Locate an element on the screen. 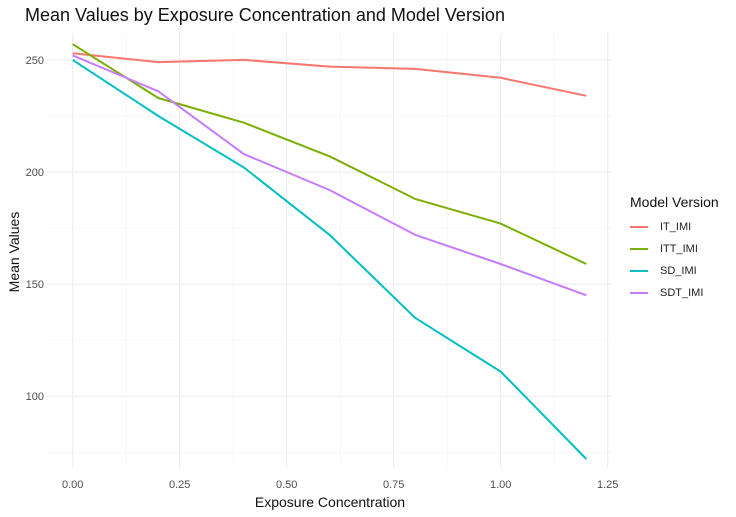 Image resolution: width=736 pixels, height=517 pixels. x-axis-title: Exposure Concentration is located at coordinates (330, 502).